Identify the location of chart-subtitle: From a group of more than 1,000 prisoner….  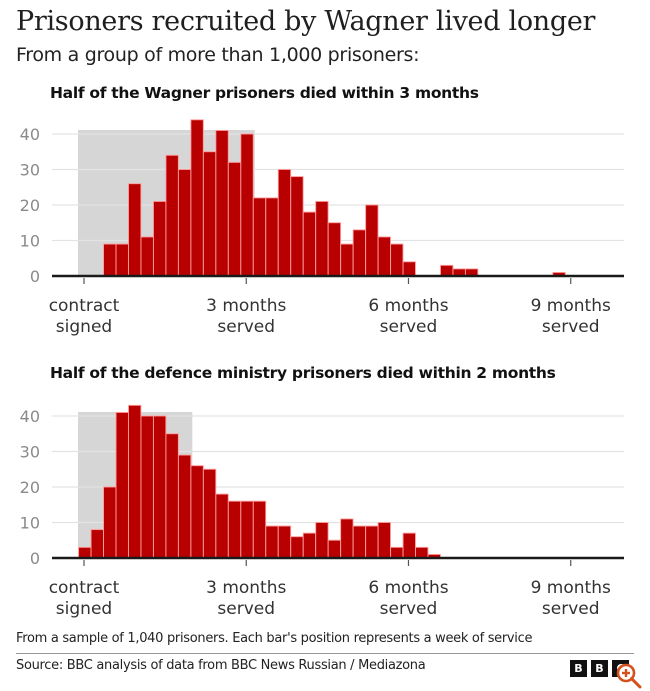
(218, 55).